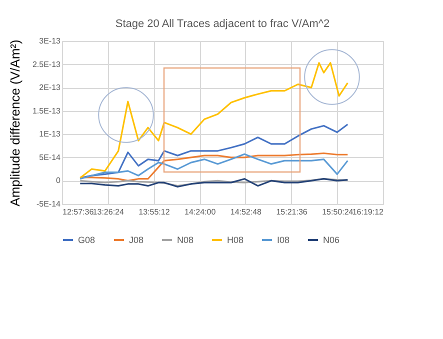  I want to click on y-tick-label: 5E-14, so click(50, 157).